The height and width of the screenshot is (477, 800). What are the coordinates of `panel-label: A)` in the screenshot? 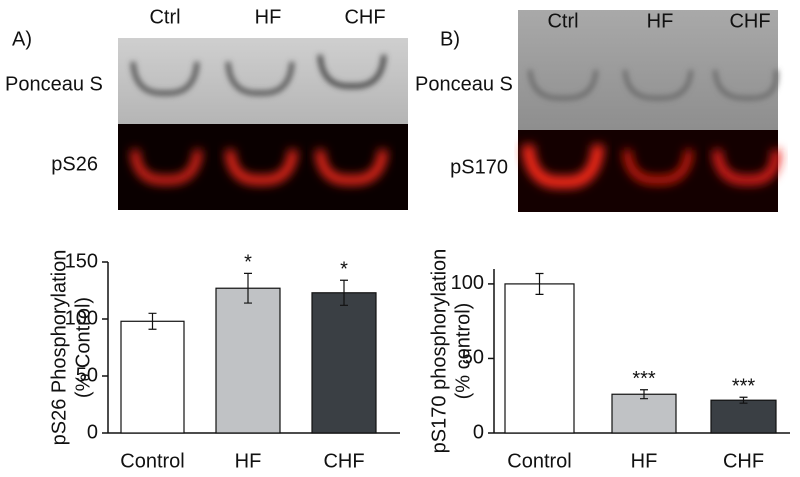 It's located at (22, 39).